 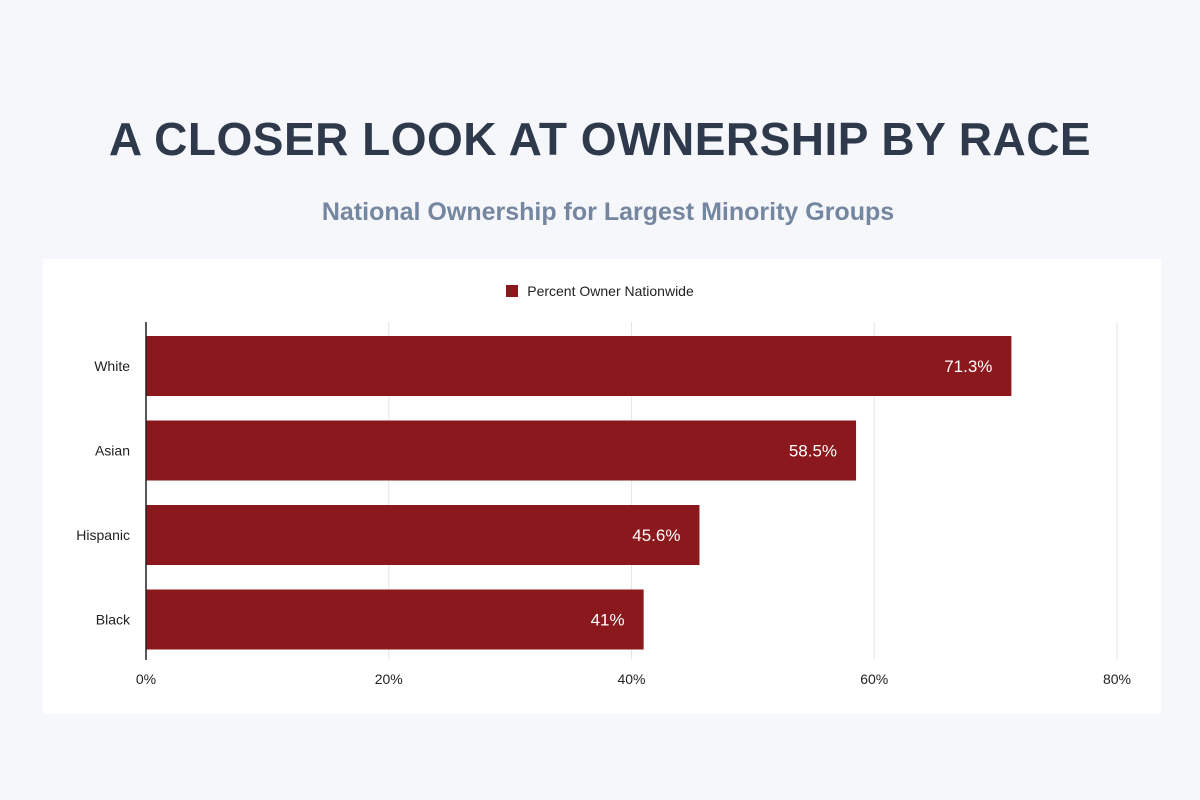 I want to click on x-tick-label: 40%, so click(x=631, y=679).